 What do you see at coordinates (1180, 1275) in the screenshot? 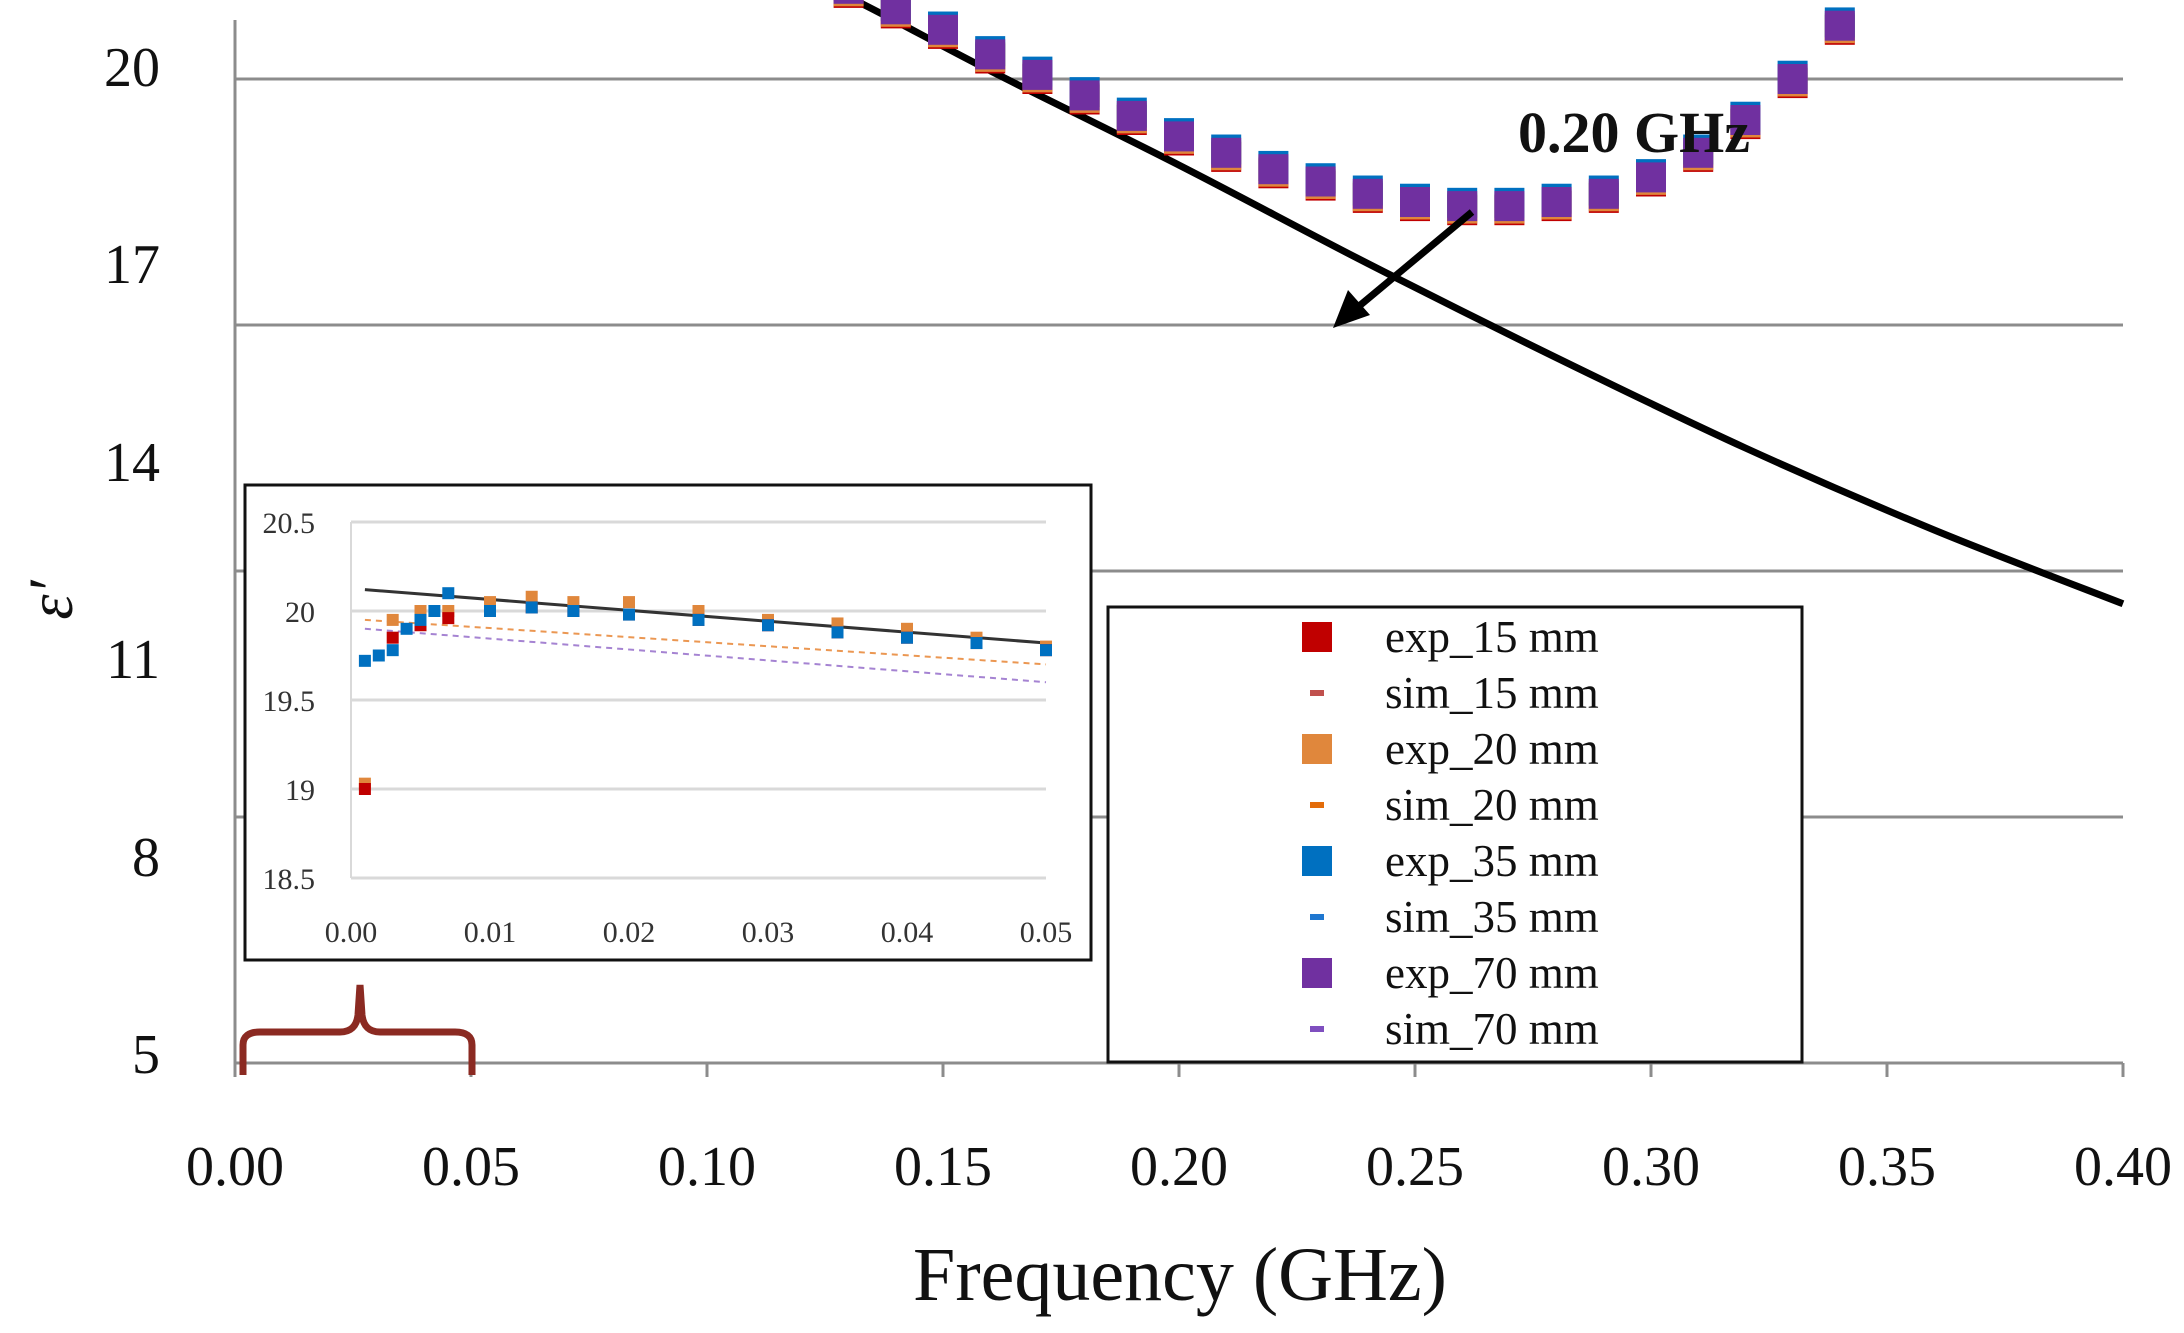
I see `x-axis-title: Frequency (GHz)` at bounding box center [1180, 1275].